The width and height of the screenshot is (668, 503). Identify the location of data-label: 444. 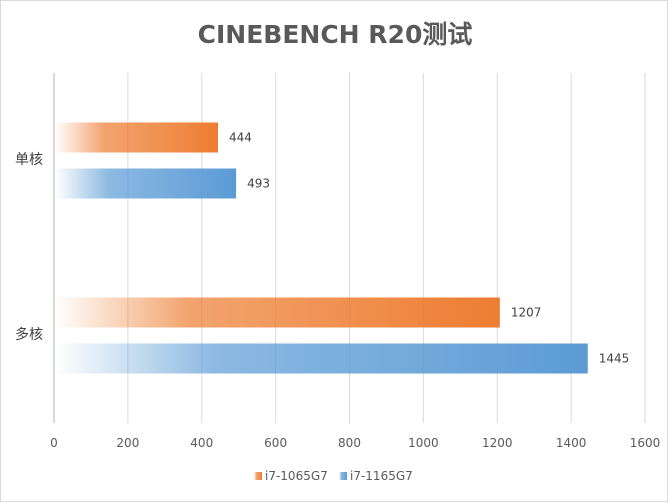
(240, 138).